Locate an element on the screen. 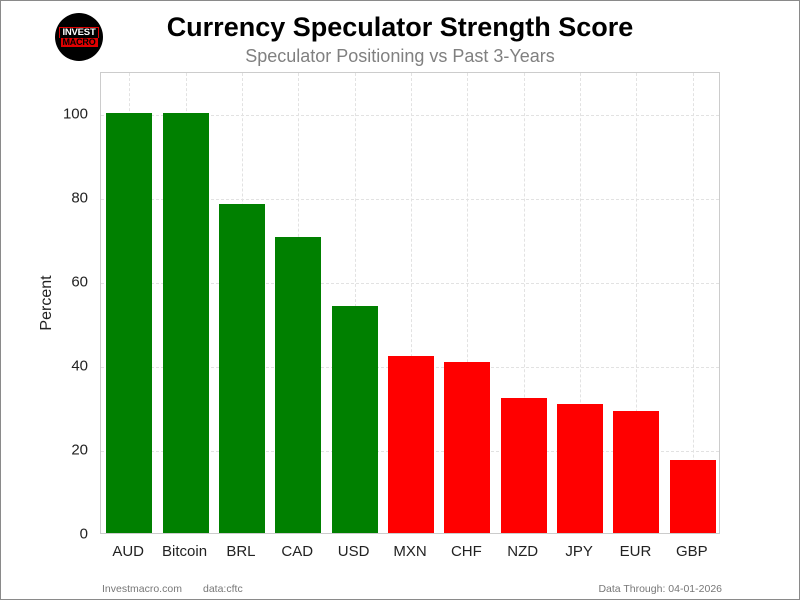 The width and height of the screenshot is (800, 600). y-tick-label: 40 is located at coordinates (79, 366).